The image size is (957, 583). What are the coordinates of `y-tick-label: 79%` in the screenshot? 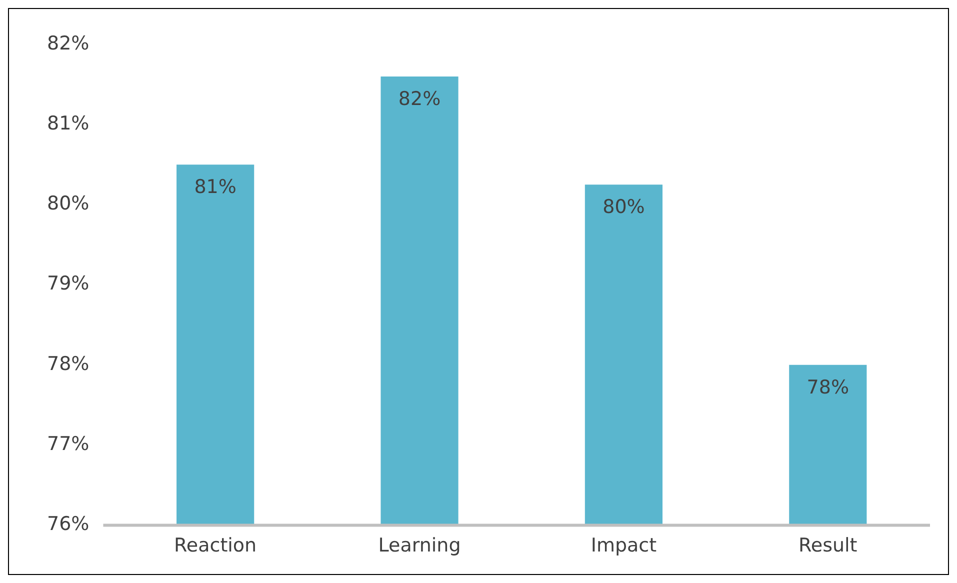 It's located at (68, 283).